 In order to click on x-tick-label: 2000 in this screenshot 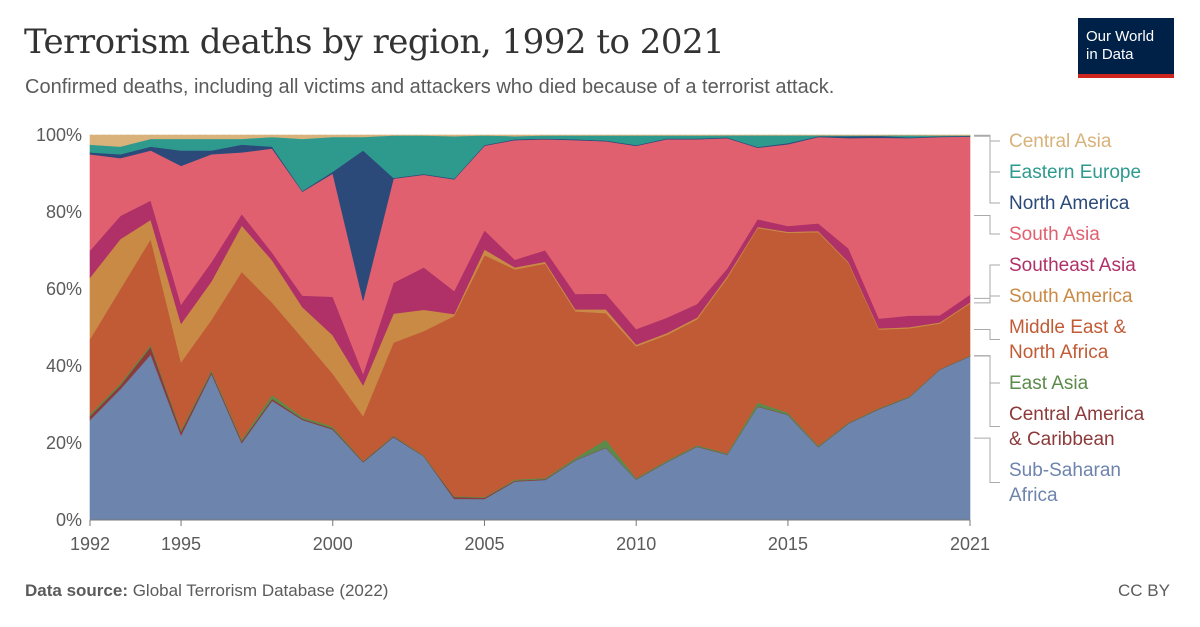, I will do `click(333, 544)`.